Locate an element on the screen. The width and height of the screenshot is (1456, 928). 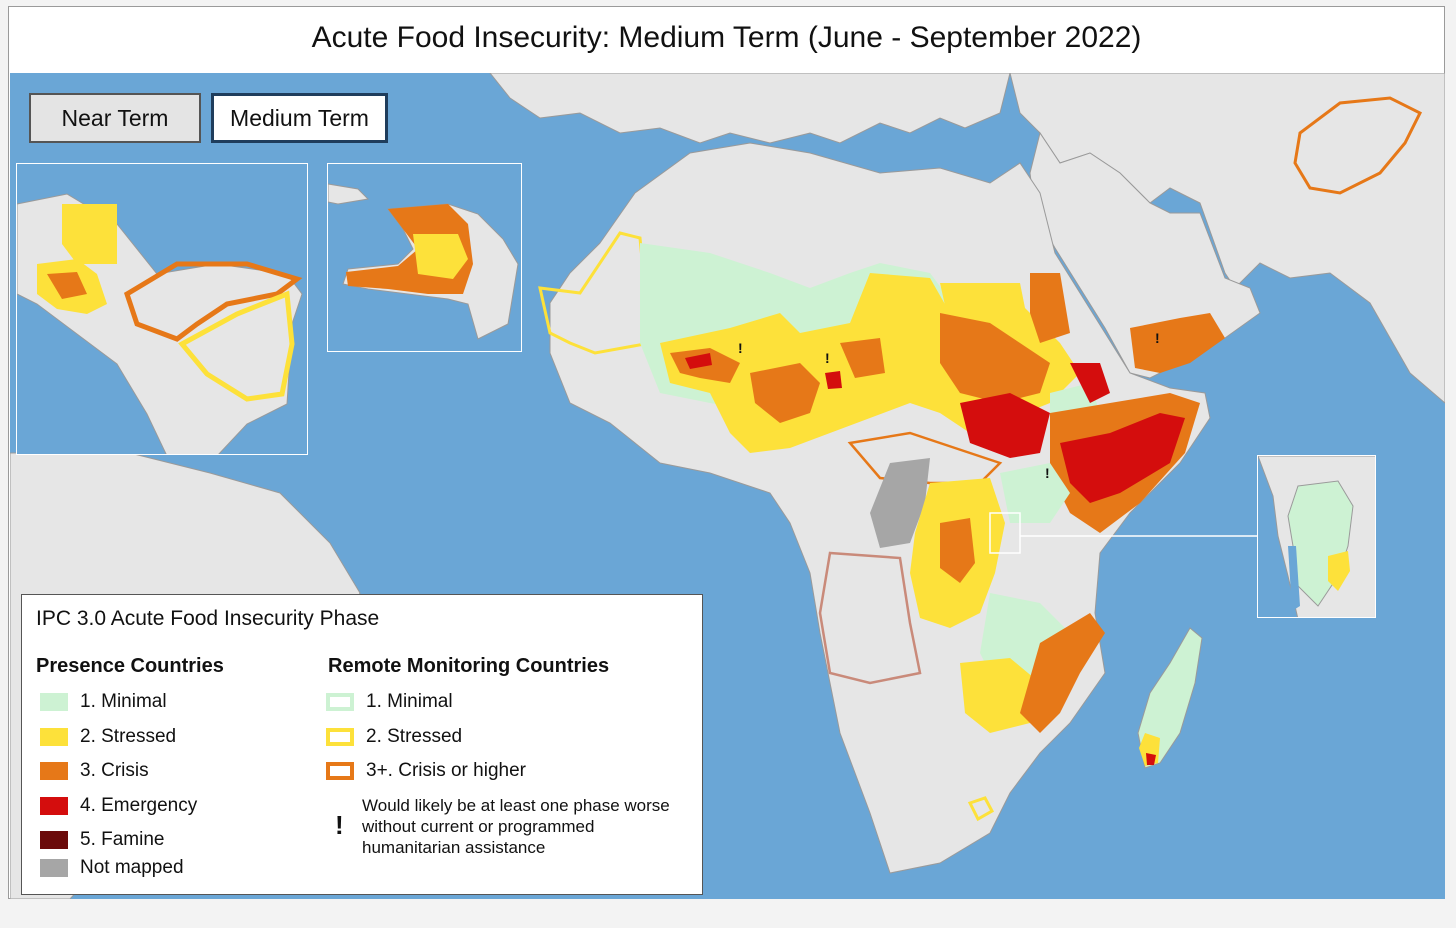
sudan-crisis is located at coordinates (1050, 308).